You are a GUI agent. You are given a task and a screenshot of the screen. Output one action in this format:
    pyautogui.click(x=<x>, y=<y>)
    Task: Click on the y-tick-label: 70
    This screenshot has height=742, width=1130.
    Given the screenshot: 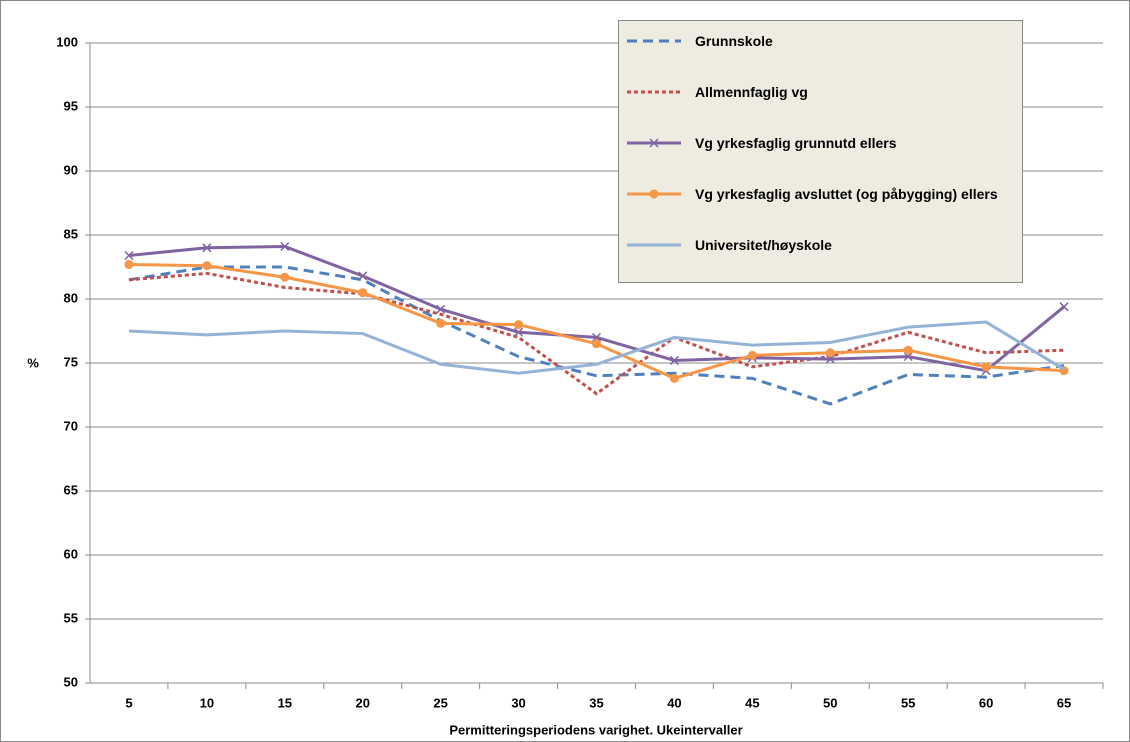 What is the action you would take?
    pyautogui.click(x=71, y=425)
    